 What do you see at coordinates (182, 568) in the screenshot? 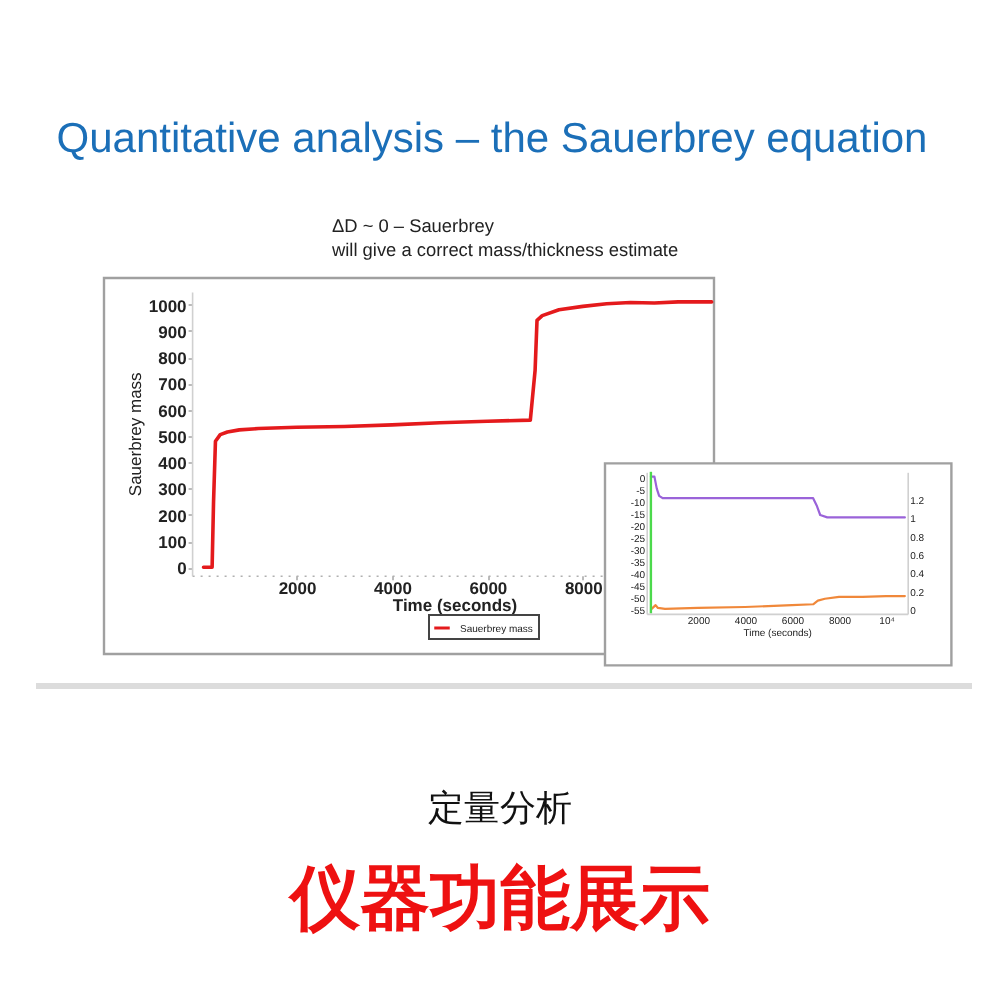
I see `y-tick-label: 0` at bounding box center [182, 568].